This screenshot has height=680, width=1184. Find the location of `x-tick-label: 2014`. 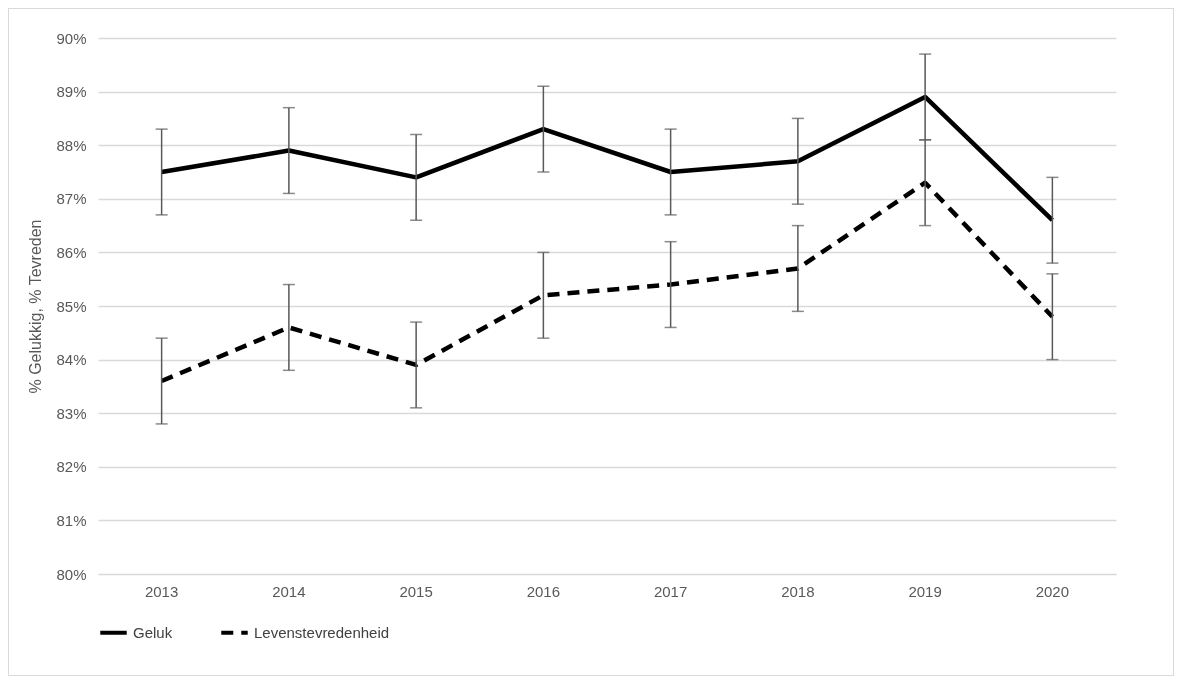

x-tick-label: 2014 is located at coordinates (289, 591).